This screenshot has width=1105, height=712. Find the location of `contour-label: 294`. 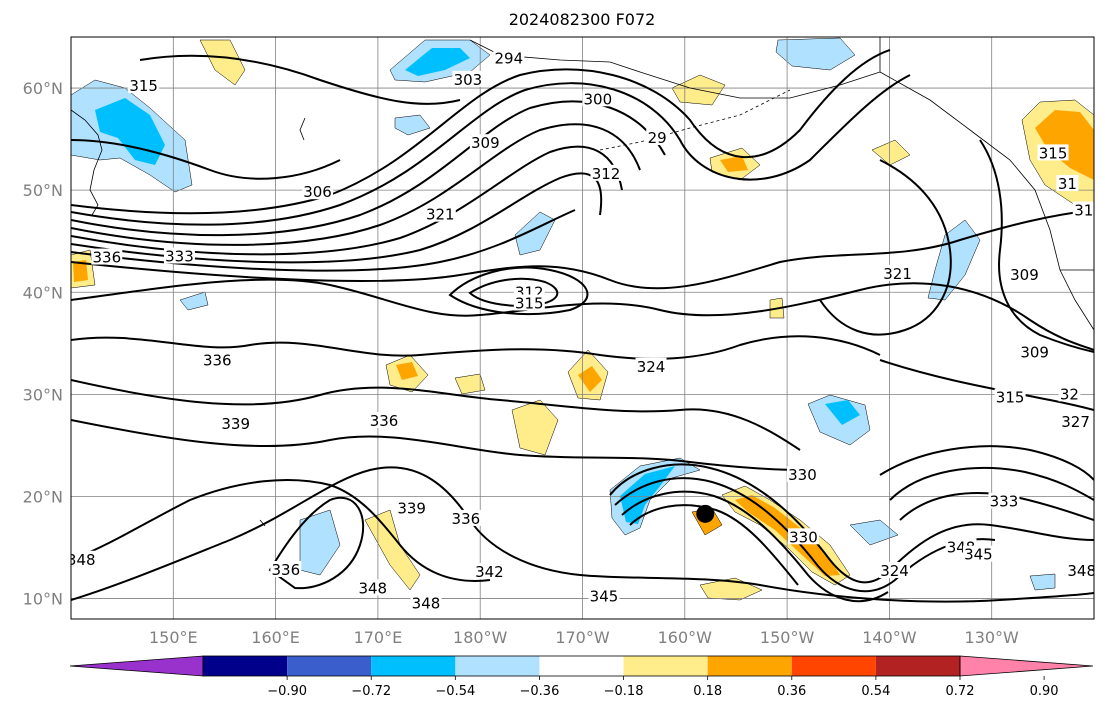

contour-label: 294 is located at coordinates (509, 58).